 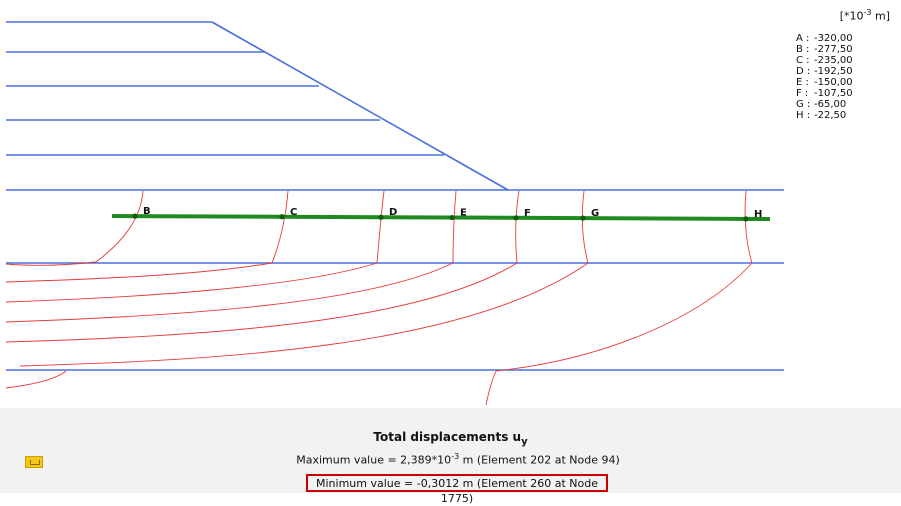 I want to click on legend-value: -320,00, so click(x=833, y=38).